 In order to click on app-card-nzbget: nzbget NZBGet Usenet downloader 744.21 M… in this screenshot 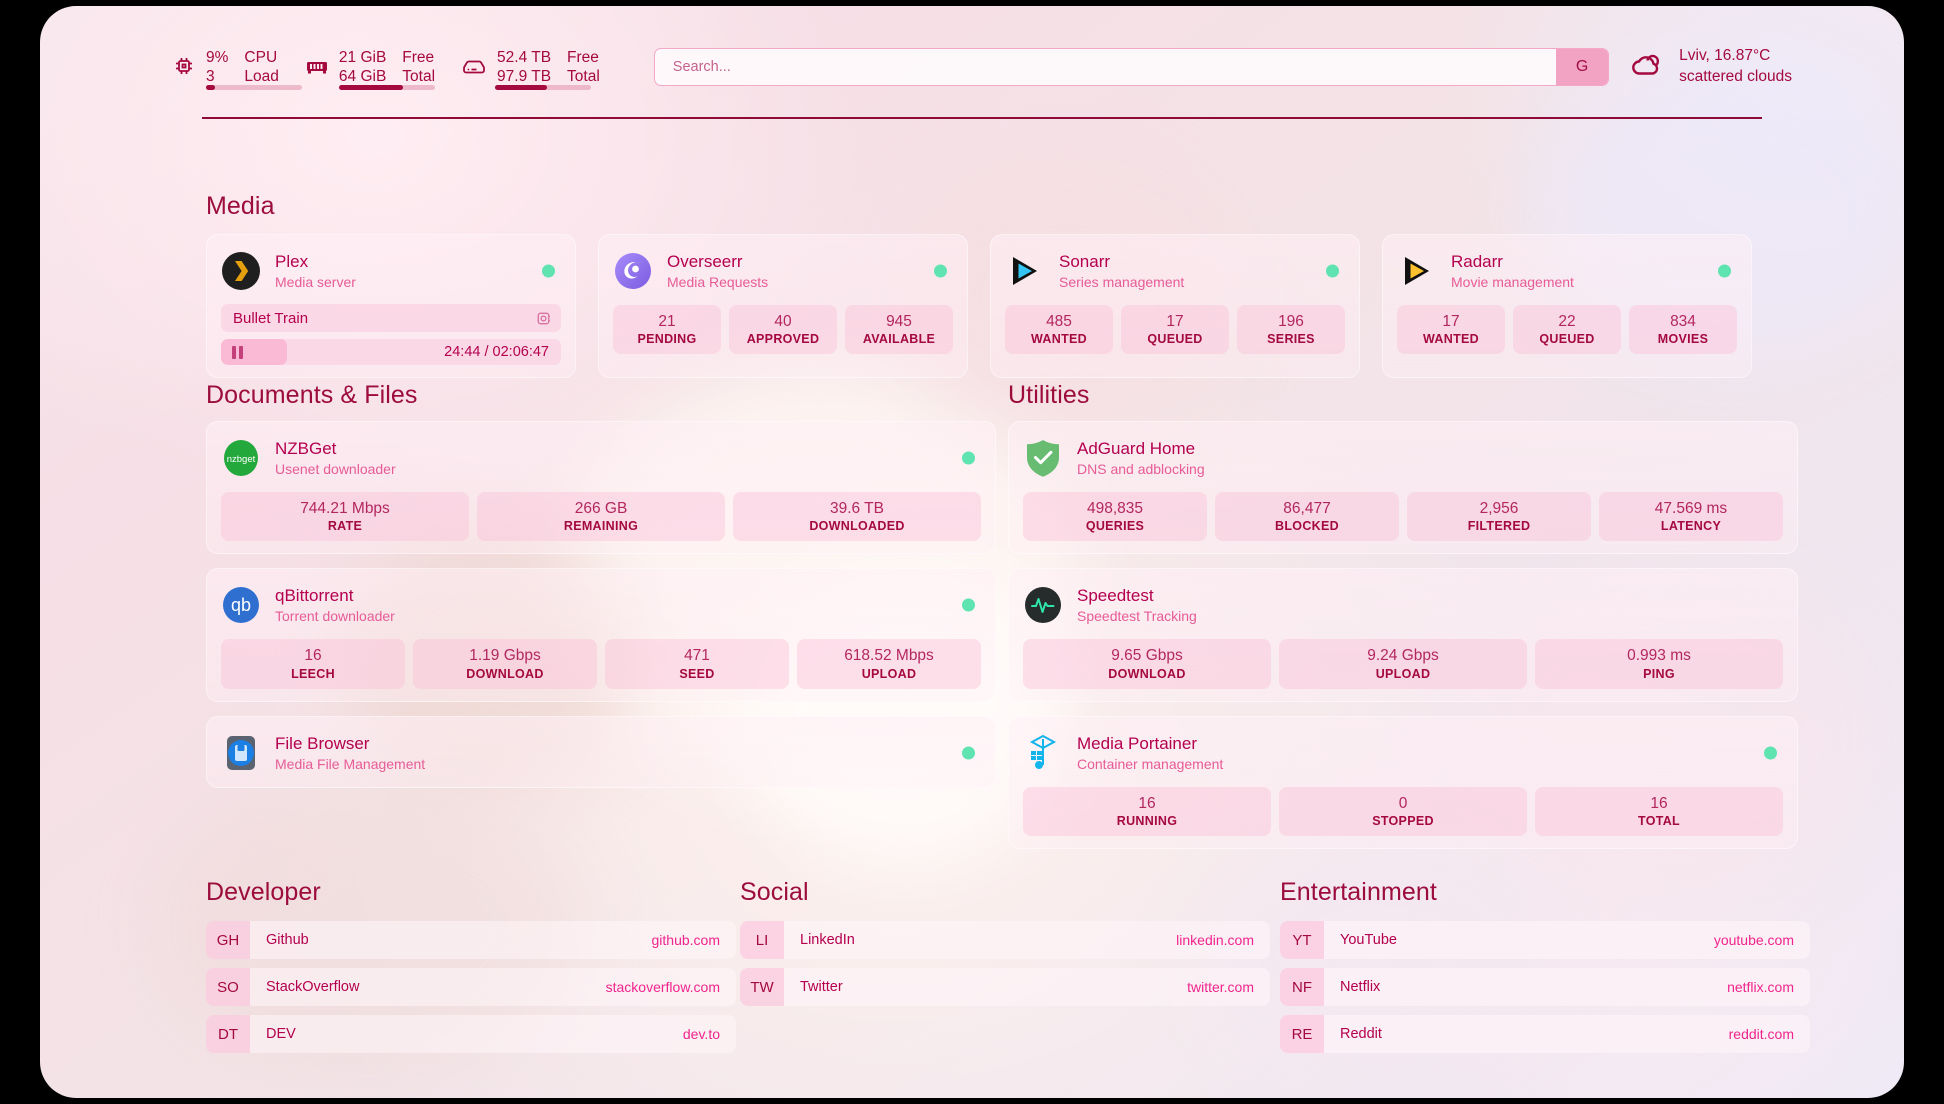, I will do `click(601, 488)`.